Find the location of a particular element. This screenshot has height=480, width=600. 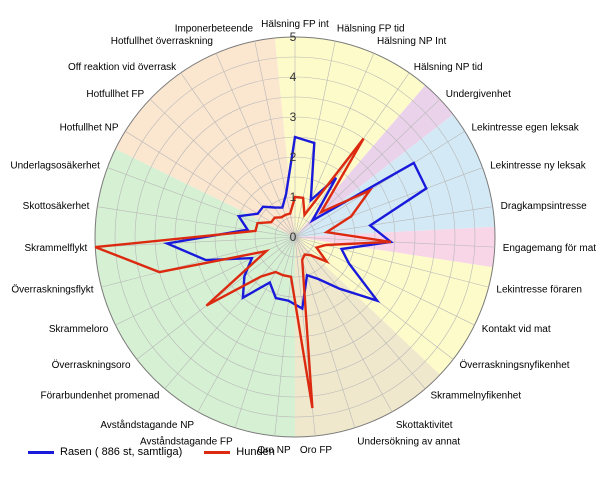

category-label-25: Underlagsosäkerhet is located at coordinates (55, 165).